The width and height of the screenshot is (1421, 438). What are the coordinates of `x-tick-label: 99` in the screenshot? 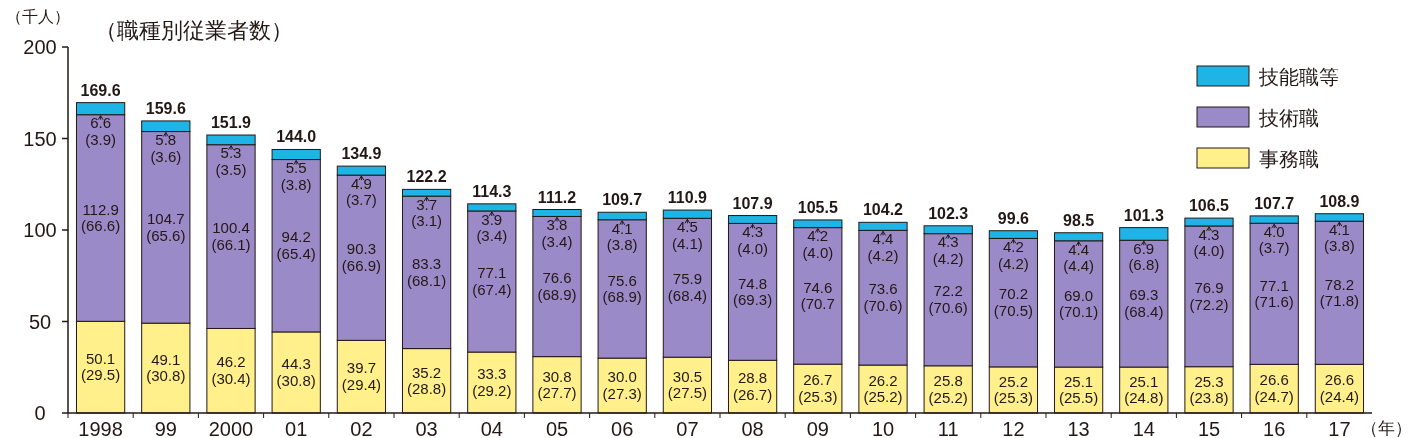 It's located at (165, 428).